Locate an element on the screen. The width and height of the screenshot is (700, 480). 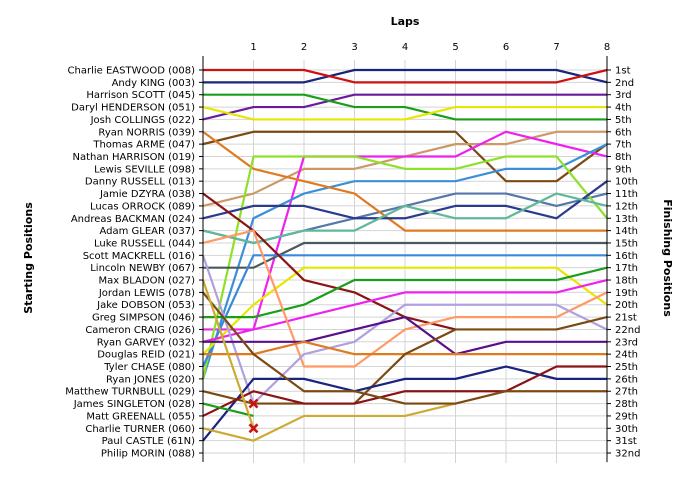
starting-label: Scott MACKRELL (016) is located at coordinates (139, 256).